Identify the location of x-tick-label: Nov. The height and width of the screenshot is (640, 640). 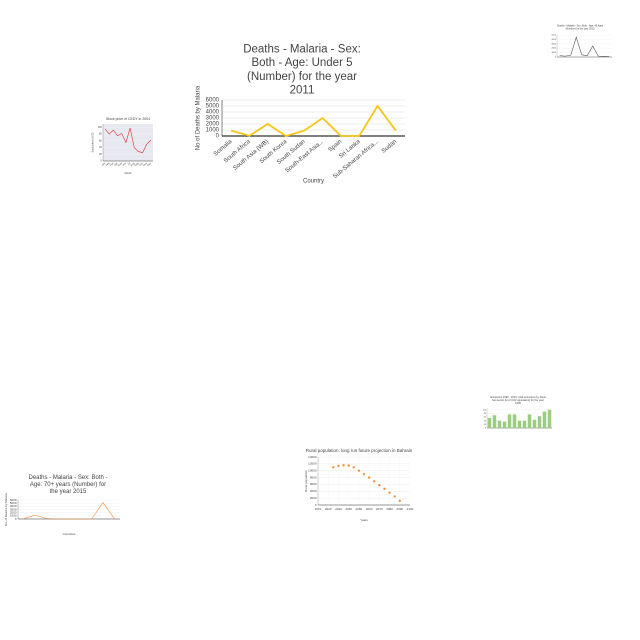
(145, 164).